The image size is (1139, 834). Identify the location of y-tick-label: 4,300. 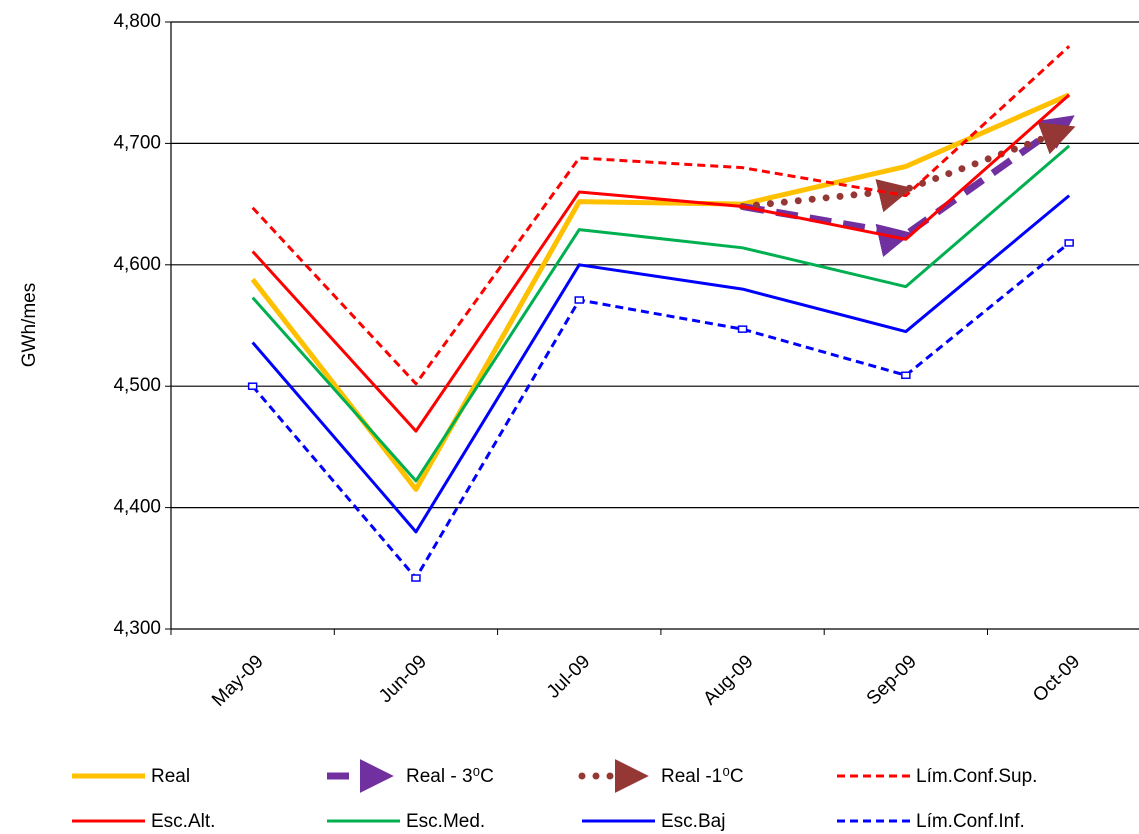
(137, 628).